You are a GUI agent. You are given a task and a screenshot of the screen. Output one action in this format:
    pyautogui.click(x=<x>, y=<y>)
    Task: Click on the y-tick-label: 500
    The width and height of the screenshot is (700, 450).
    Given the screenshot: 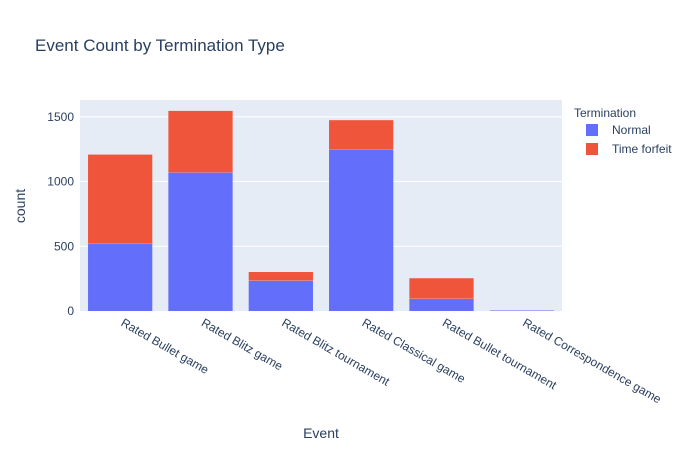 What is the action you would take?
    pyautogui.click(x=64, y=246)
    